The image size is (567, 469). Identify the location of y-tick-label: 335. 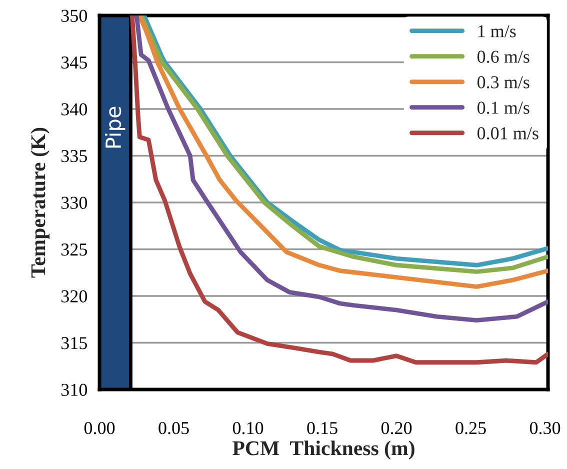
(74, 156).